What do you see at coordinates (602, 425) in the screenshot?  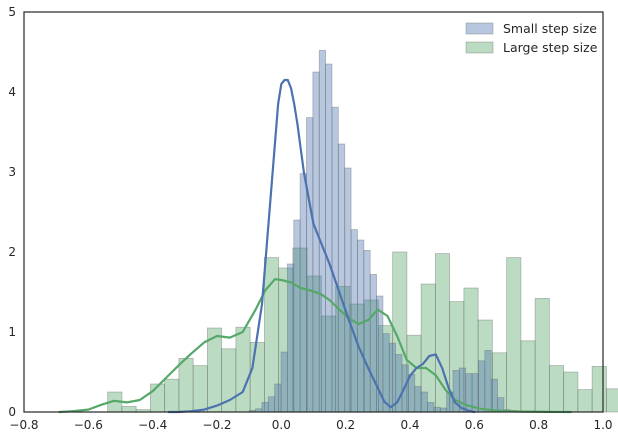 I see `x-tick-label: 1.0` at bounding box center [602, 425].